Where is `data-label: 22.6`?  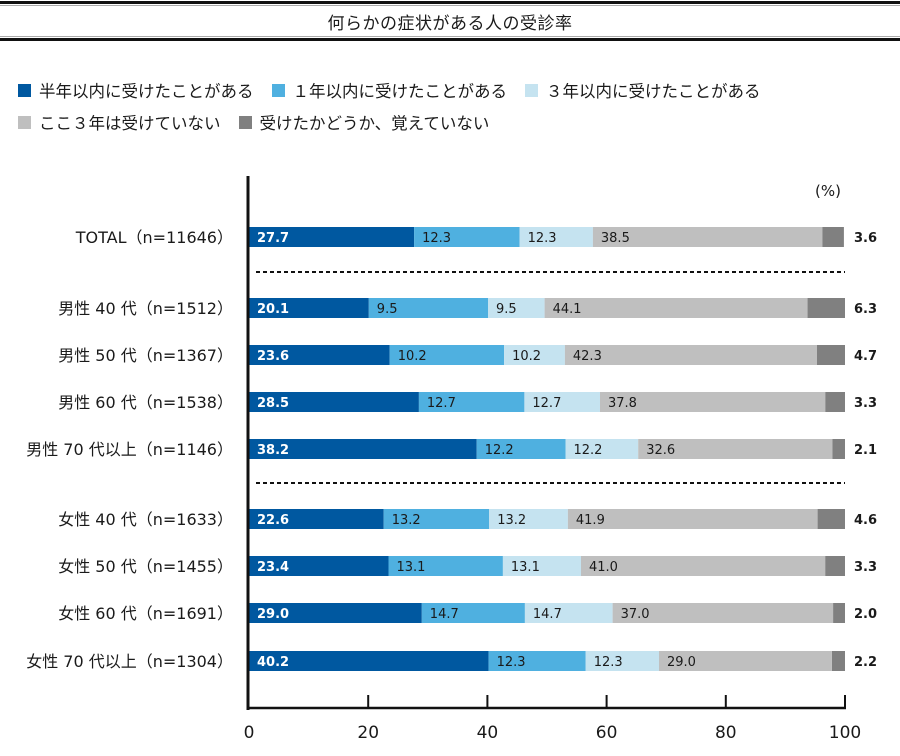
data-label: 22.6 is located at coordinates (273, 520).